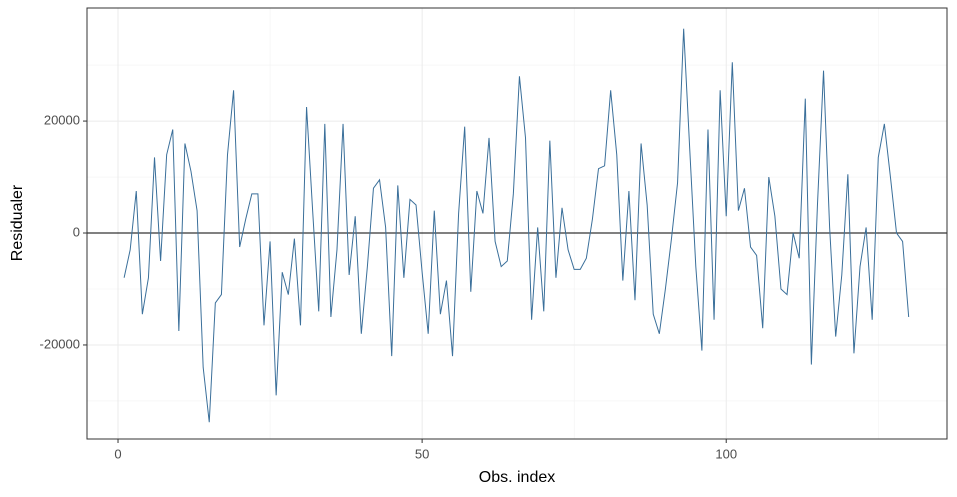 The image size is (957, 497). I want to click on y-tick-label: 20000, so click(62, 120).